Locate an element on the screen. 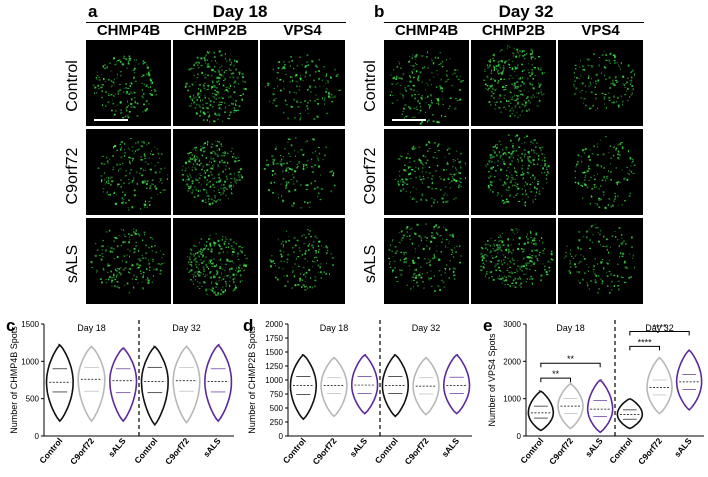  panel-a-title-rule is located at coordinates (216, 22).